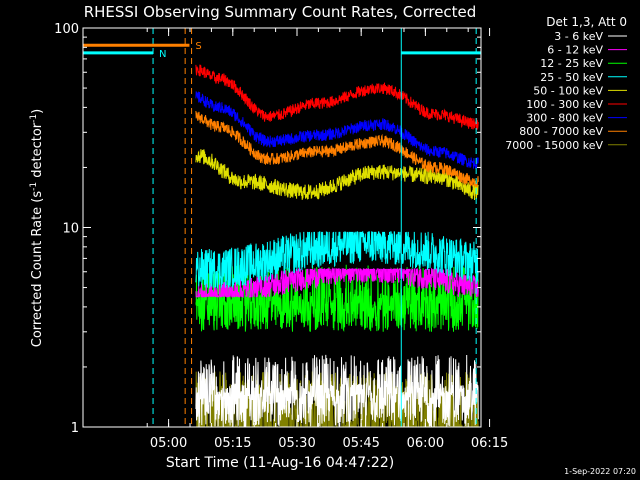  Describe the element at coordinates (489, 443) in the screenshot. I see `x-tick-label: 06:15` at that location.